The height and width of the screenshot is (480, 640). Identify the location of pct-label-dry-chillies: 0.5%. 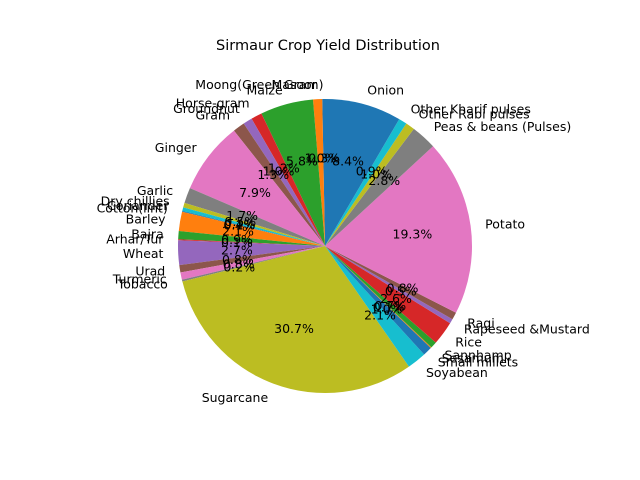
(240, 221).